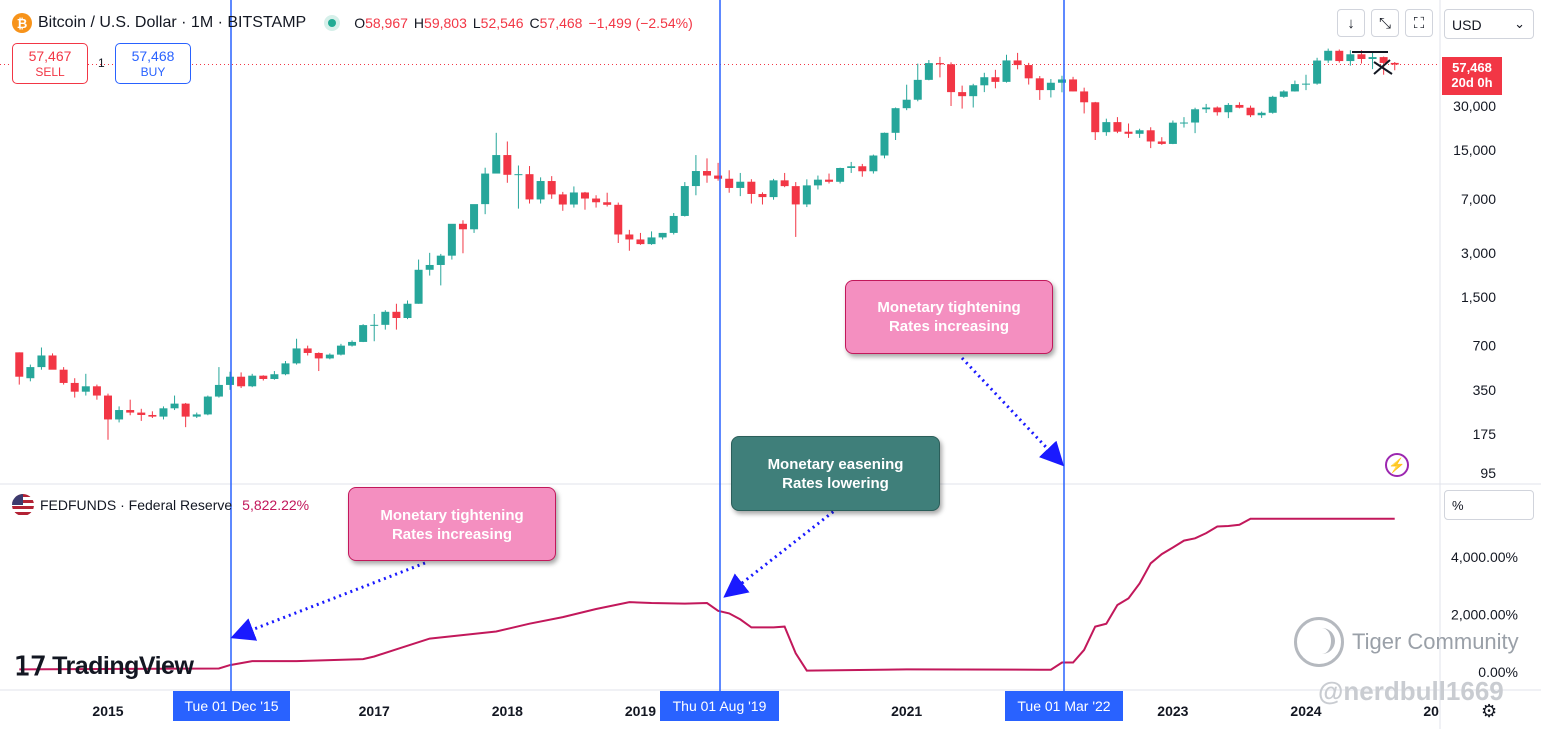 The height and width of the screenshot is (729, 1541). I want to click on buy-price: 57,468, so click(153, 56).